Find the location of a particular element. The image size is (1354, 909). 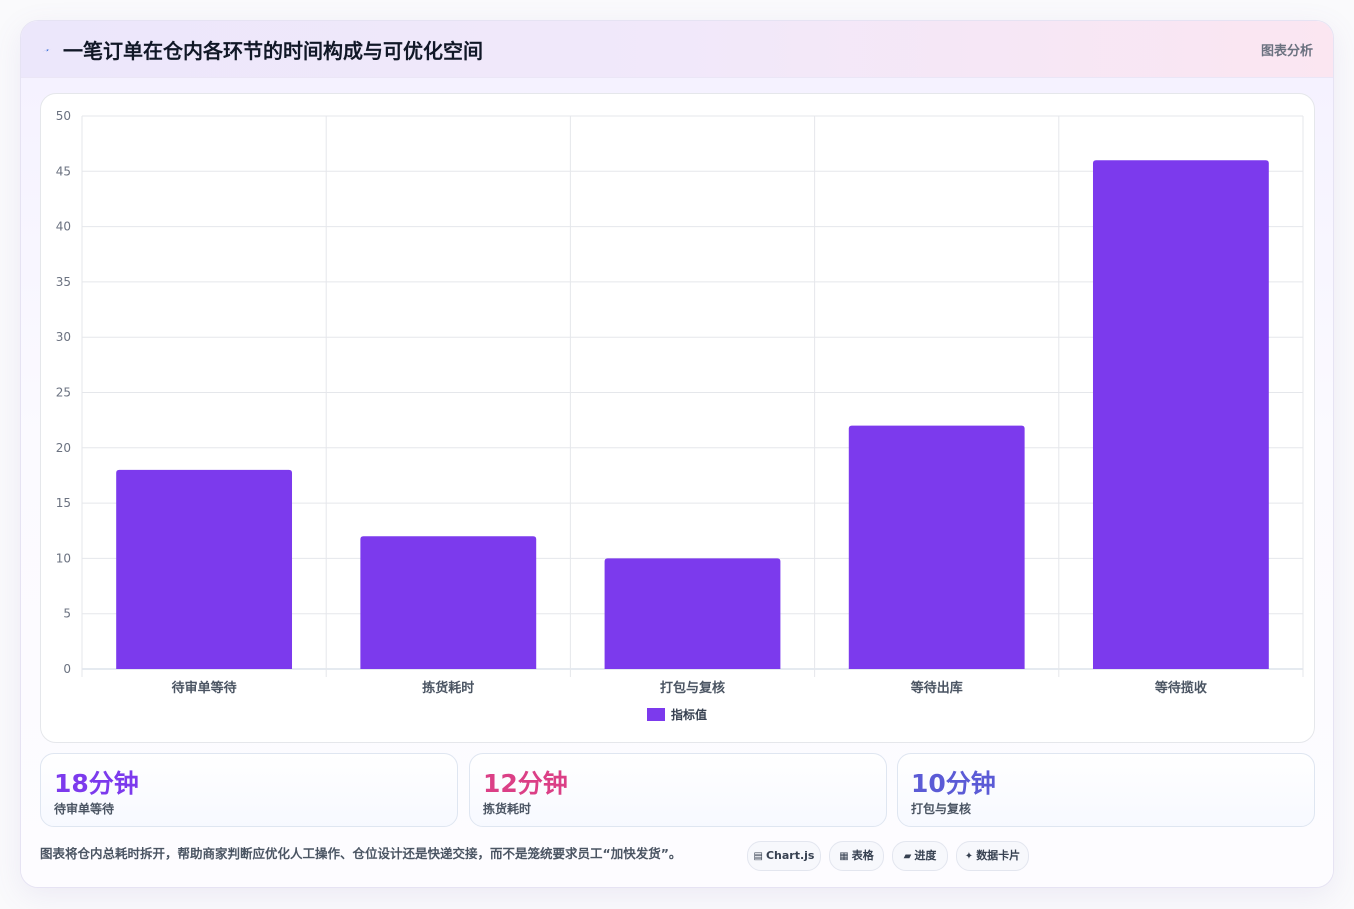

stat-card-3: 10分钟 打包与复核 is located at coordinates (1106, 790).